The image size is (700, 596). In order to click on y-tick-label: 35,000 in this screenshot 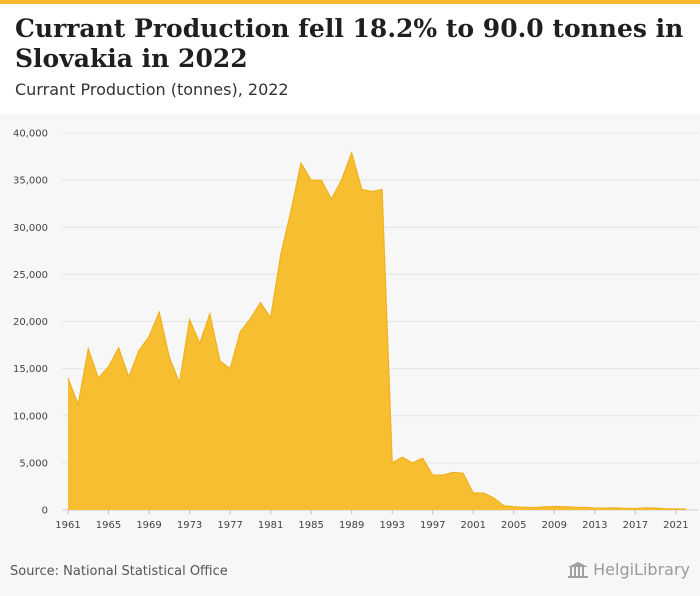, I will do `click(30, 181)`.